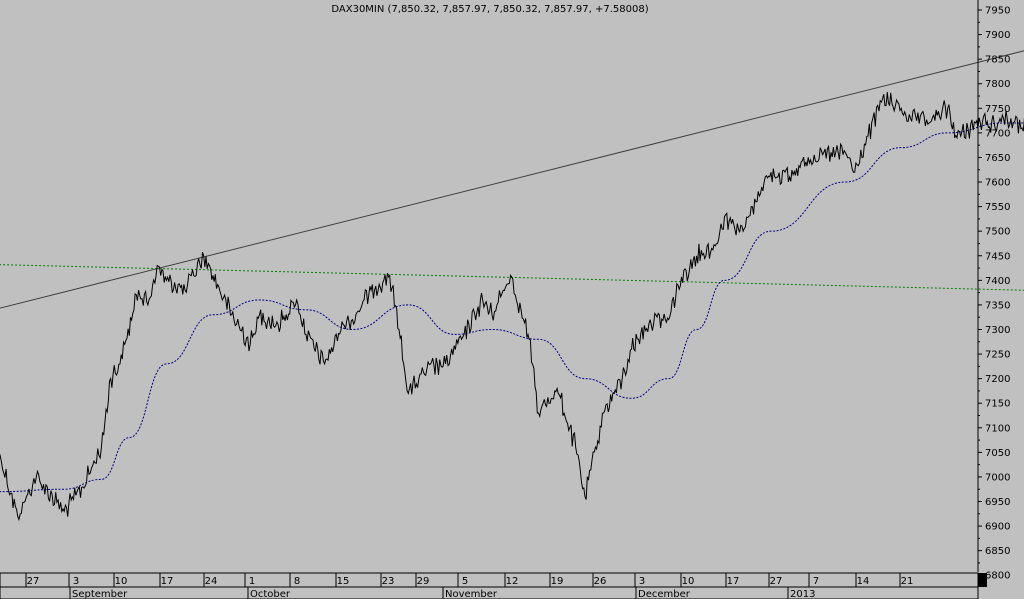 This screenshot has height=599, width=1024. I want to click on x-axis-dates: 27 3 10 17 24 1 8 15 23 29 5 12 19 26 3 10 17 27 7 14 21, so click(469, 580).